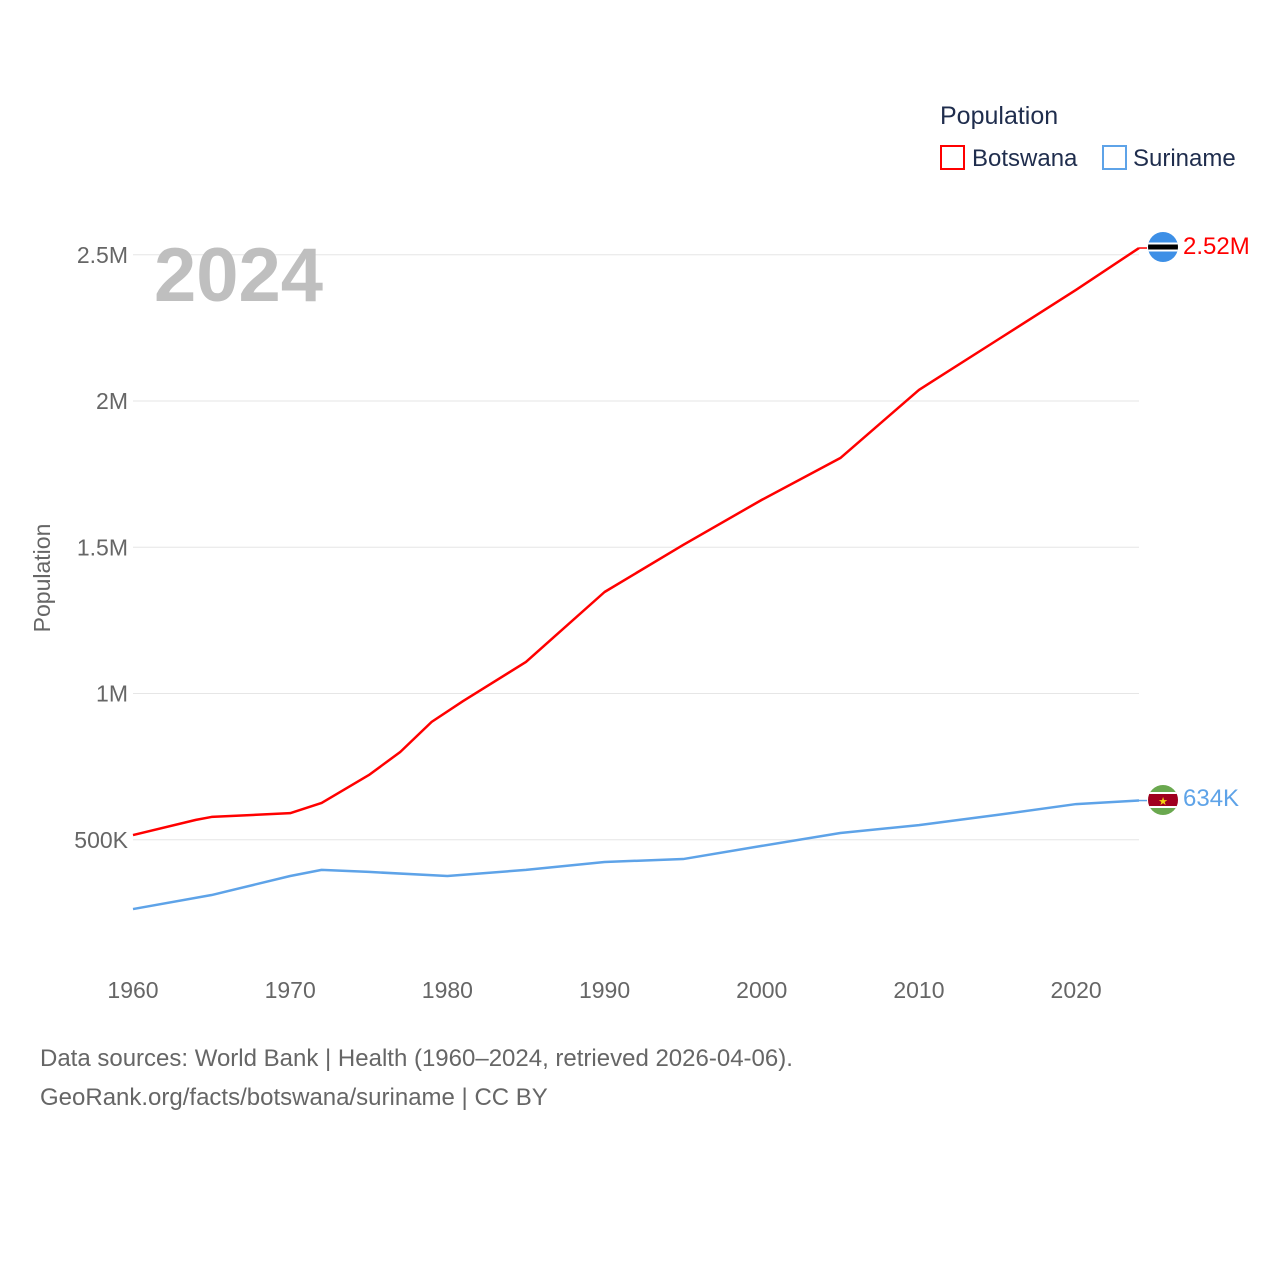  I want to click on x-tick-label: 2020, so click(1076, 990).